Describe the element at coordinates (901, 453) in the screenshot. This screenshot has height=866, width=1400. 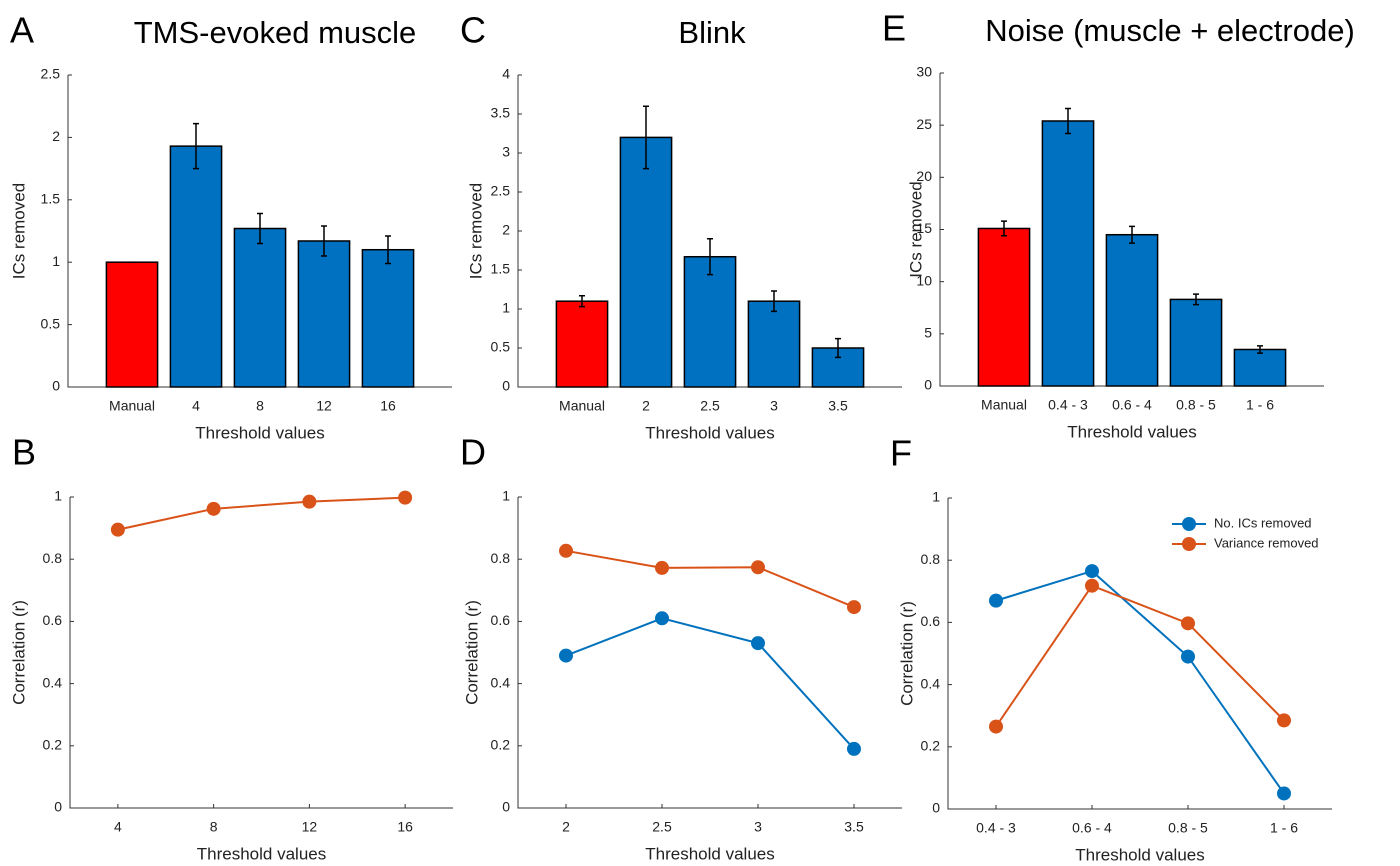
I see `panel-letter: F` at that location.